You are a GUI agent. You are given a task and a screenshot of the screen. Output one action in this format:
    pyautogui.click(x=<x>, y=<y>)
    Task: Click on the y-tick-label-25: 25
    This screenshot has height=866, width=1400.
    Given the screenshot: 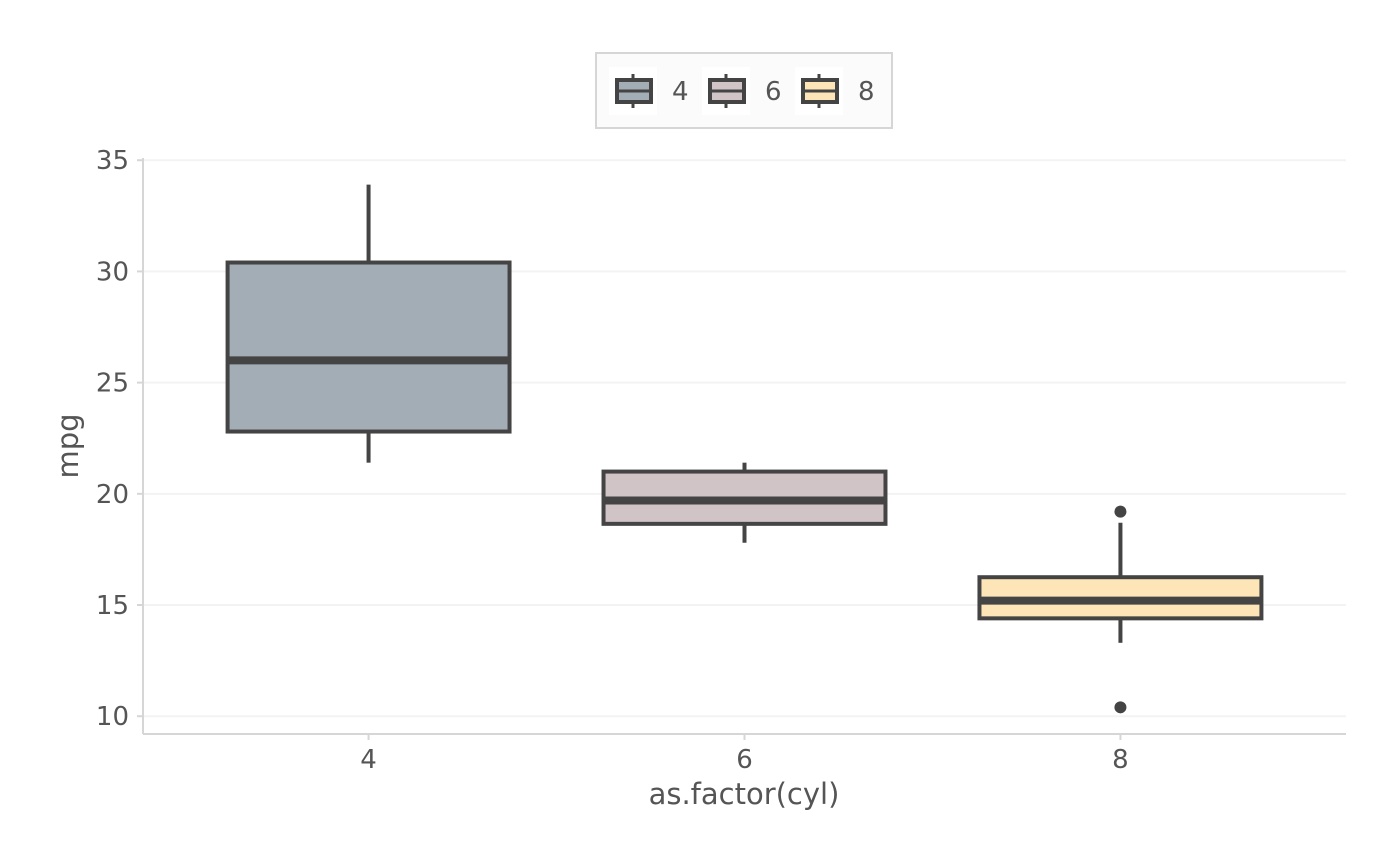 What is the action you would take?
    pyautogui.click(x=112, y=384)
    